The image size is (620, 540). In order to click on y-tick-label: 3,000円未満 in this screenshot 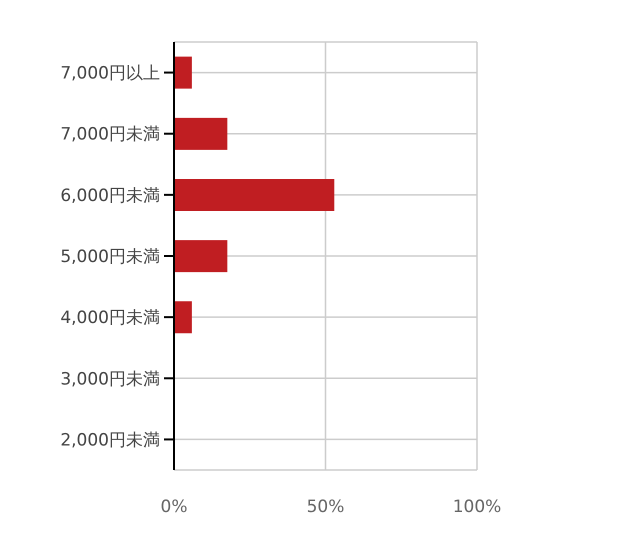, I will do `click(110, 379)`.